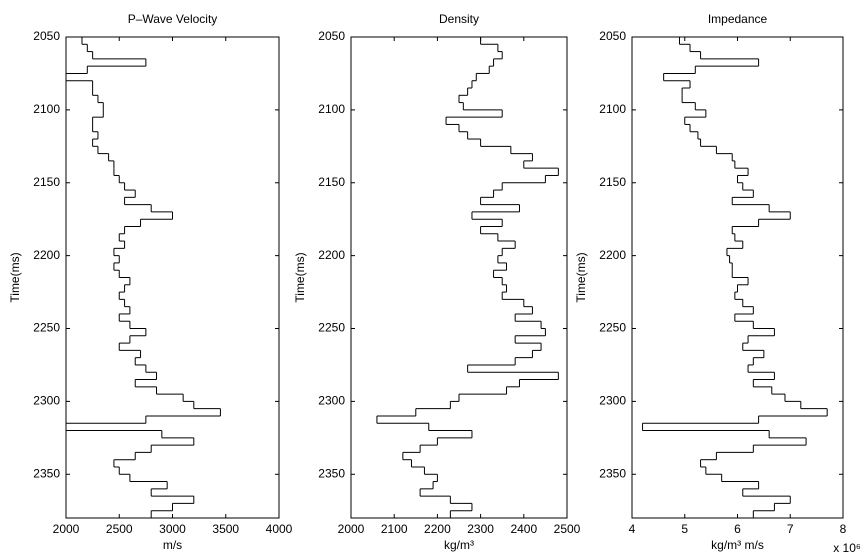  What do you see at coordinates (225, 529) in the screenshot?
I see `x-tick-label: 3500` at bounding box center [225, 529].